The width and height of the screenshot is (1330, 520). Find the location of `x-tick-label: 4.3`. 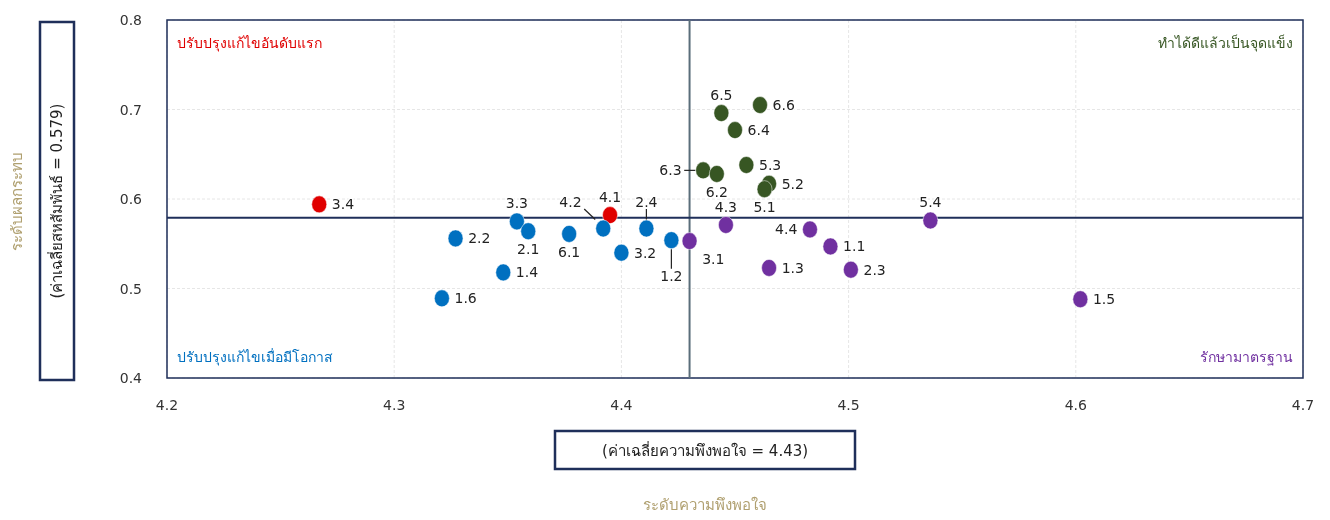

x-tick-label: 4.3 is located at coordinates (394, 405).